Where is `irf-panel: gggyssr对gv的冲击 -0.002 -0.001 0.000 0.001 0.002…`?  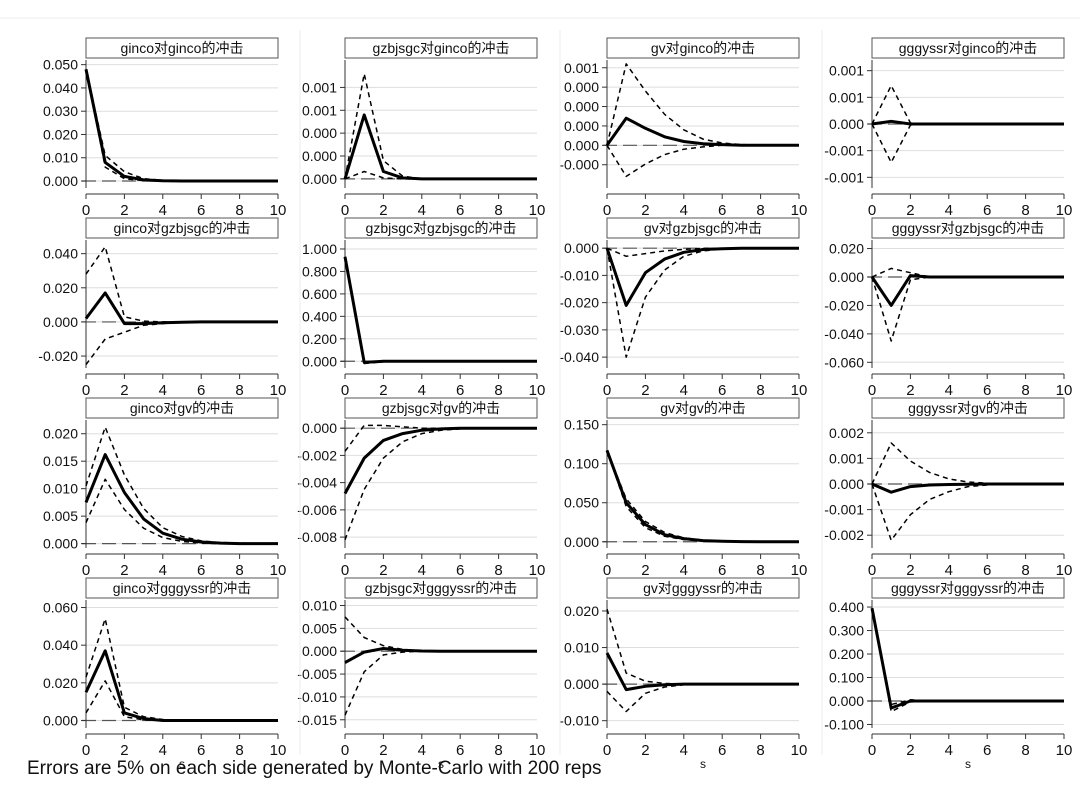
irf-panel: gggyssr对gv的冲击 -0.002 -0.001 0.000 0.001 0.002… is located at coordinates (948, 494).